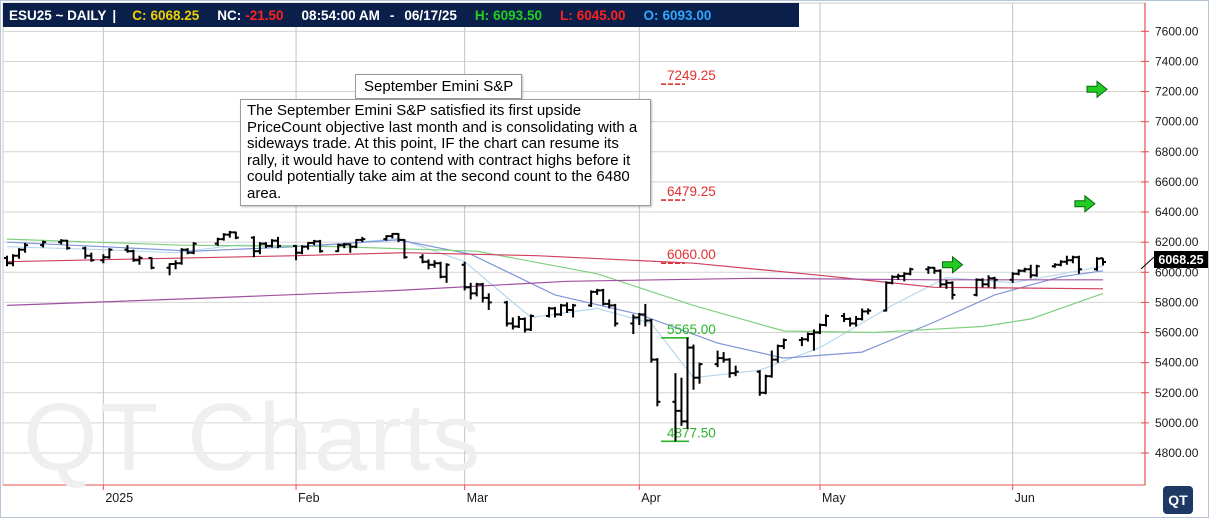  What do you see at coordinates (651, 15) in the screenshot?
I see `open-label: O:` at bounding box center [651, 15].